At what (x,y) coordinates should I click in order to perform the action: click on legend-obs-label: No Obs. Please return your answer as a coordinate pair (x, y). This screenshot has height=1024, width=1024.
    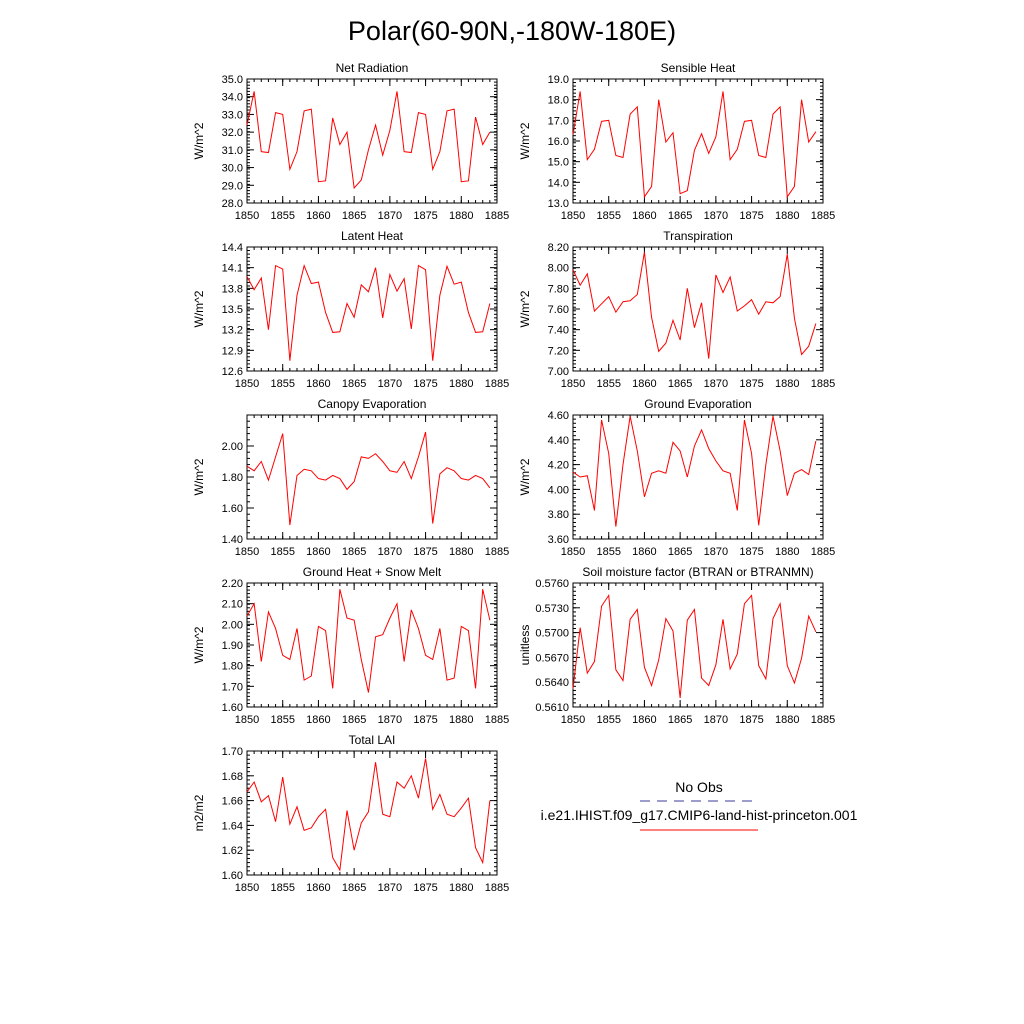
    Looking at the image, I should click on (698, 787).